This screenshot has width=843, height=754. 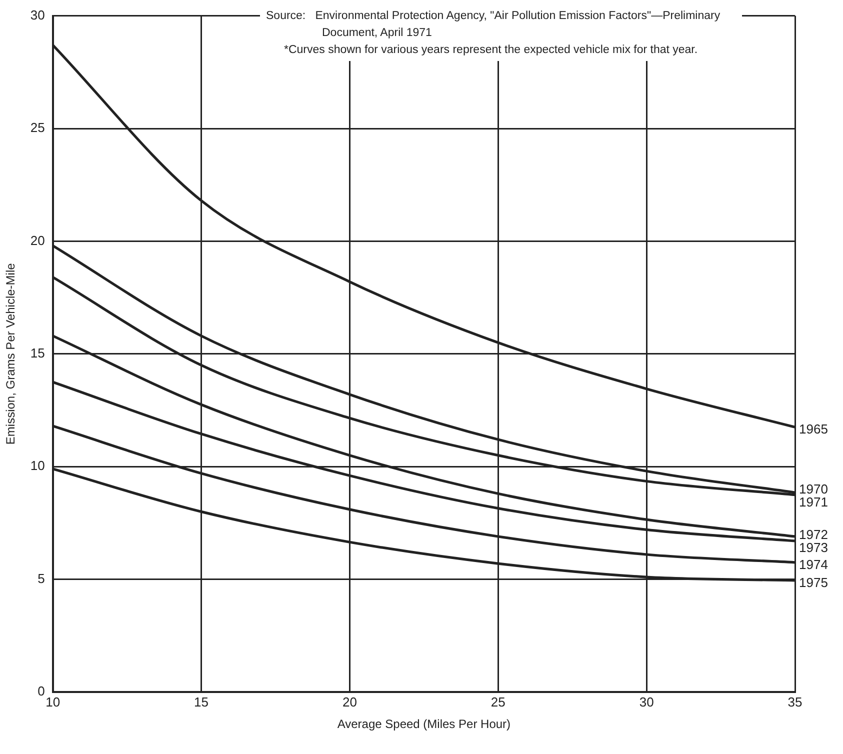 What do you see at coordinates (37, 352) in the screenshot?
I see `y-tick-label: 15` at bounding box center [37, 352].